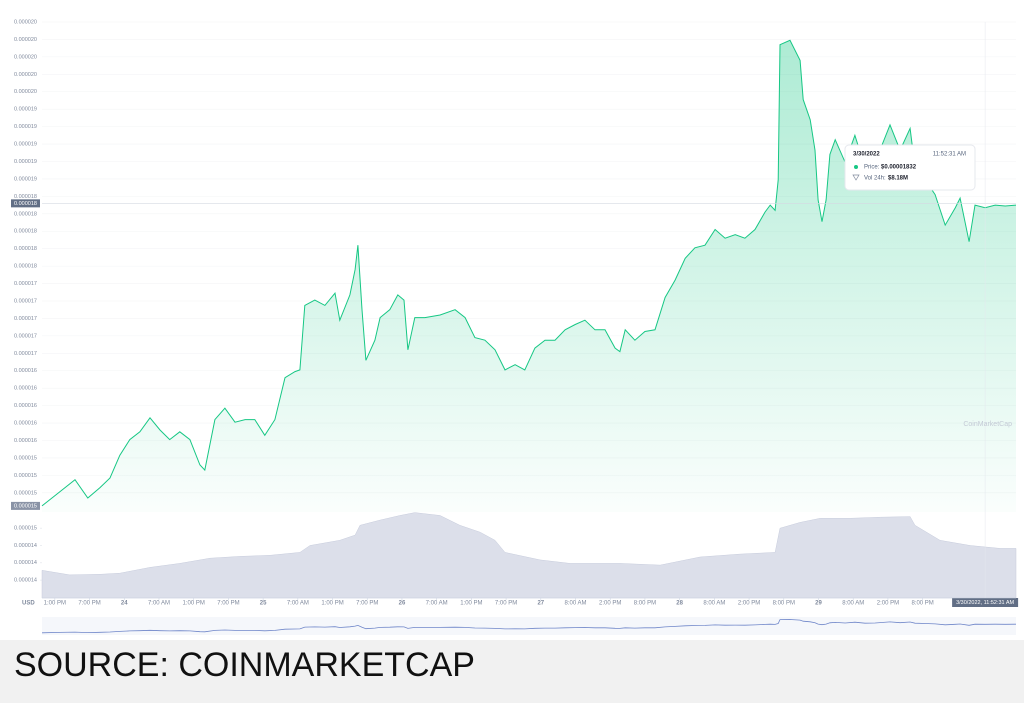 This screenshot has height=703, width=1024. Describe the element at coordinates (540, 604) in the screenshot. I see `x-tick-label: 27` at that location.